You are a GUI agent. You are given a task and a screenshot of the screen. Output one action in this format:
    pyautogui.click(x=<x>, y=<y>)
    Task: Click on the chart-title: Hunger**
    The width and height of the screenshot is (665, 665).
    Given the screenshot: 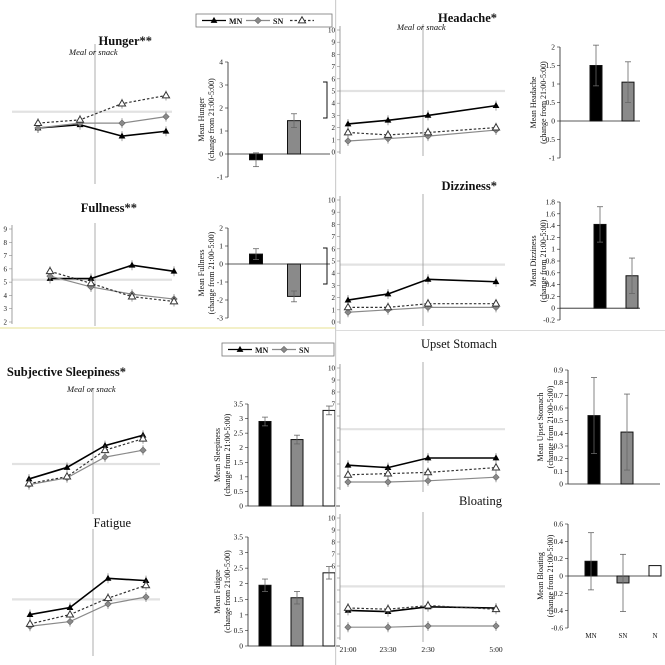 What is the action you would take?
    pyautogui.click(x=125, y=41)
    